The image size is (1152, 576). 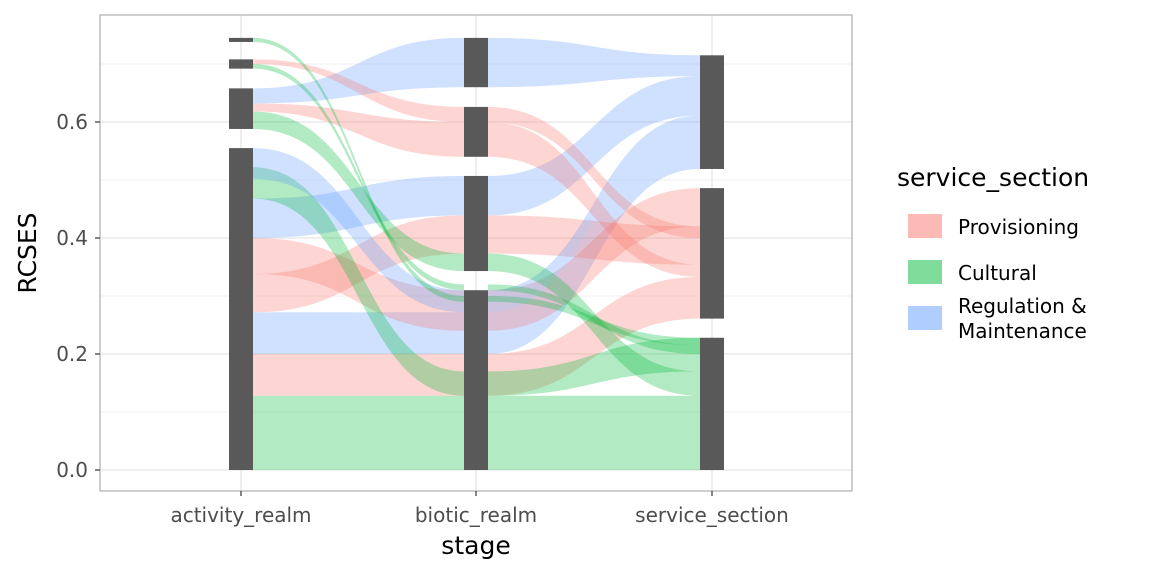 I want to click on x-tick-label: biotic_realm, so click(x=476, y=515).